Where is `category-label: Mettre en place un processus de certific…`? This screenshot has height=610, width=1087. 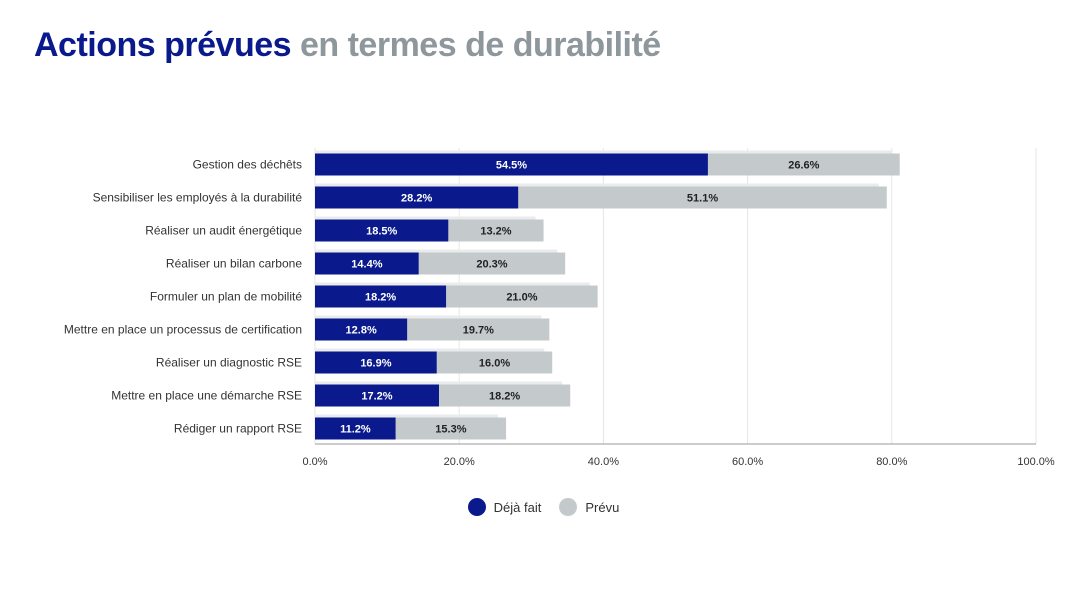
category-label: Mettre en place un processus de certific… is located at coordinates (183, 330).